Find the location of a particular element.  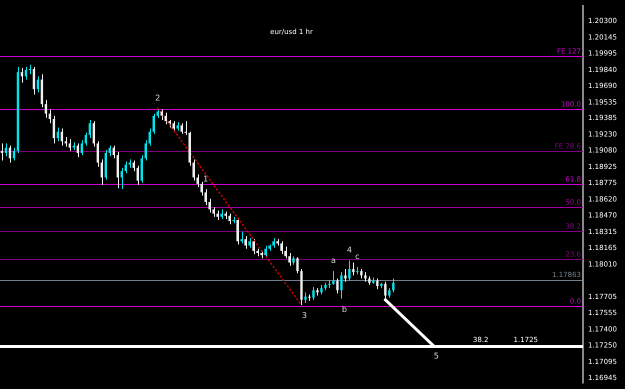

annotation: 4 is located at coordinates (349, 250).